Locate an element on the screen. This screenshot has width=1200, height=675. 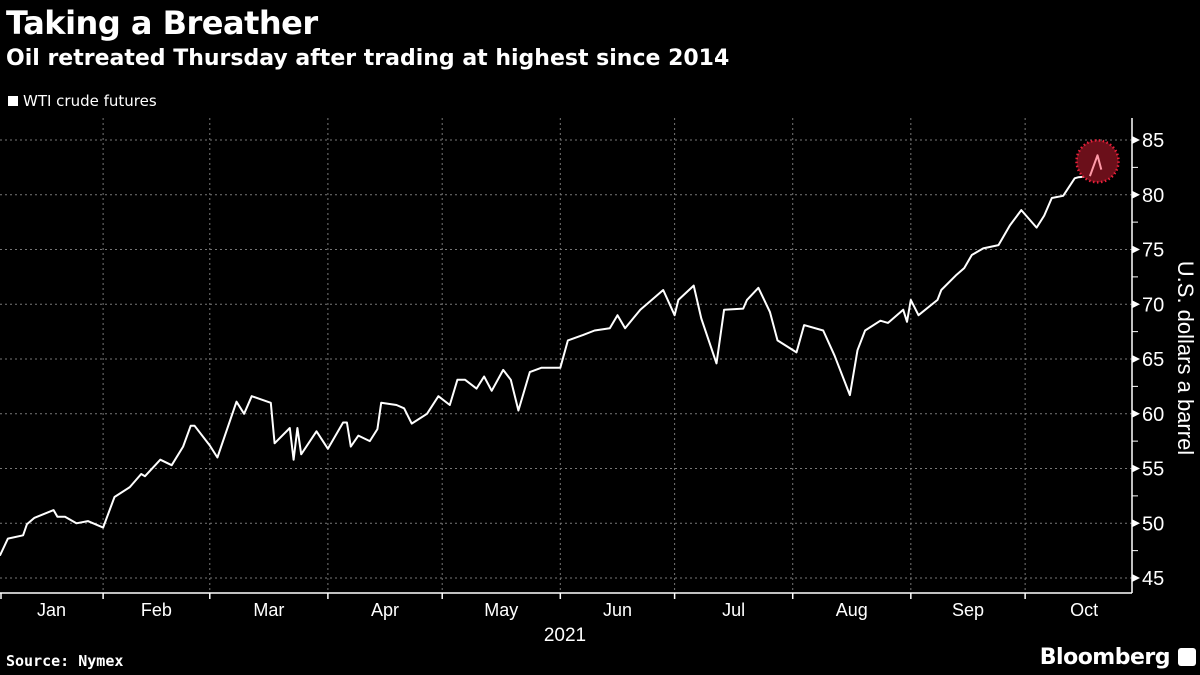
series-line-highlight is located at coordinates (1095, 165).